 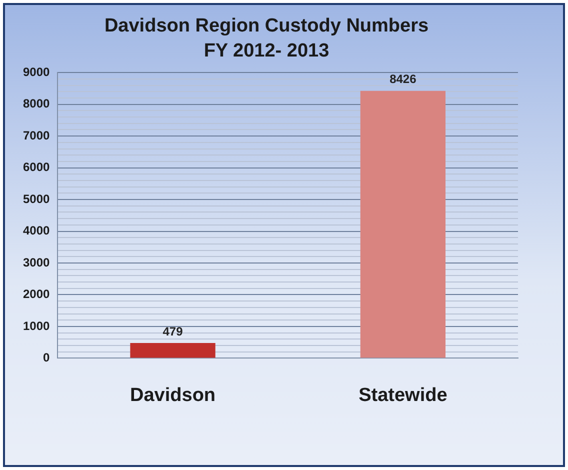 What do you see at coordinates (36, 262) in the screenshot?
I see `y-tick-label: 3000` at bounding box center [36, 262].